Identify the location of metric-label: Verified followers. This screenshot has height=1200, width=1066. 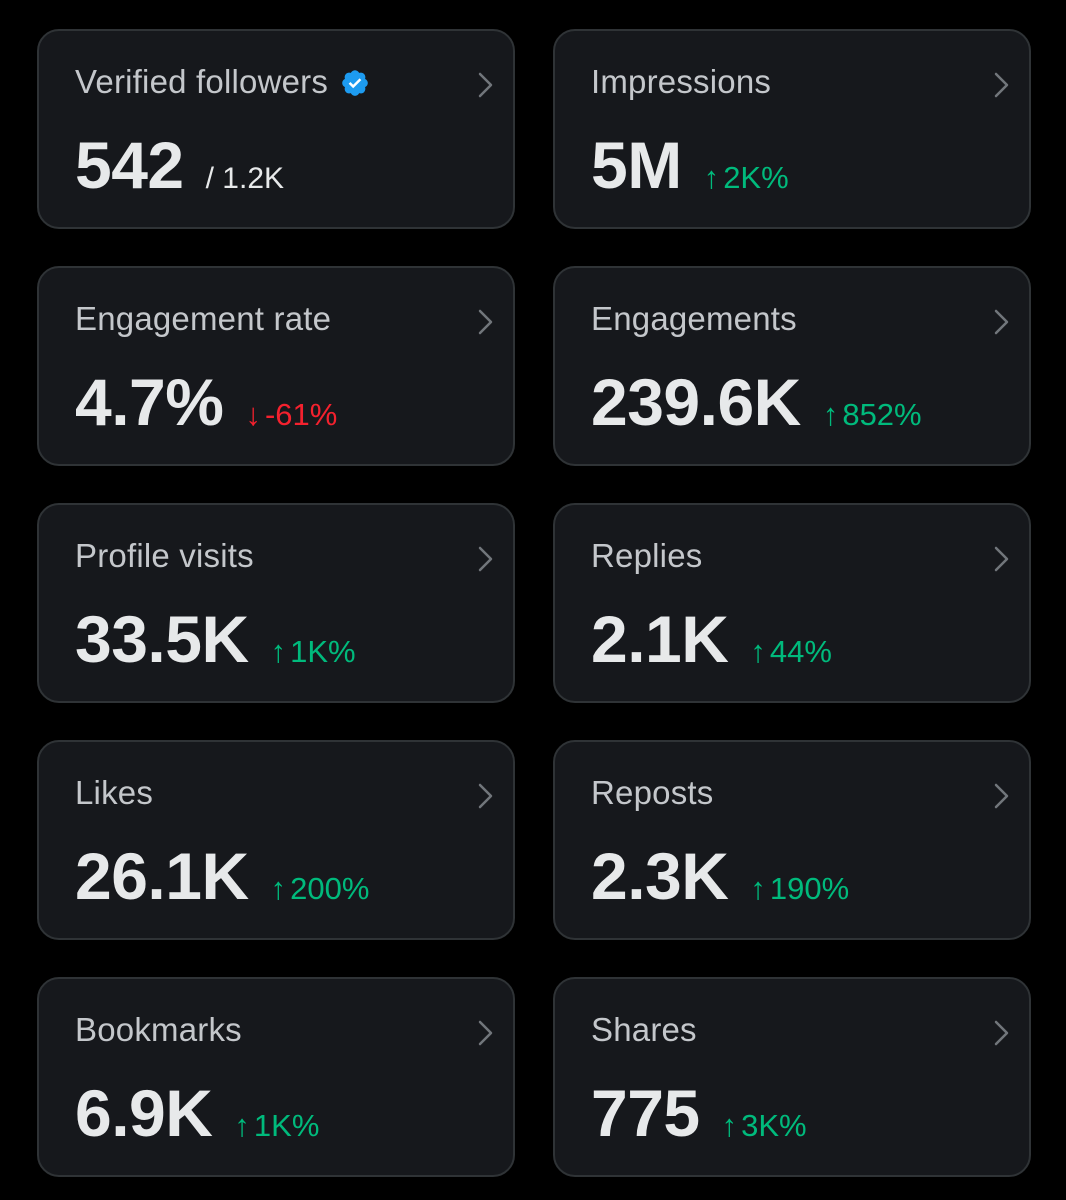
(202, 81).